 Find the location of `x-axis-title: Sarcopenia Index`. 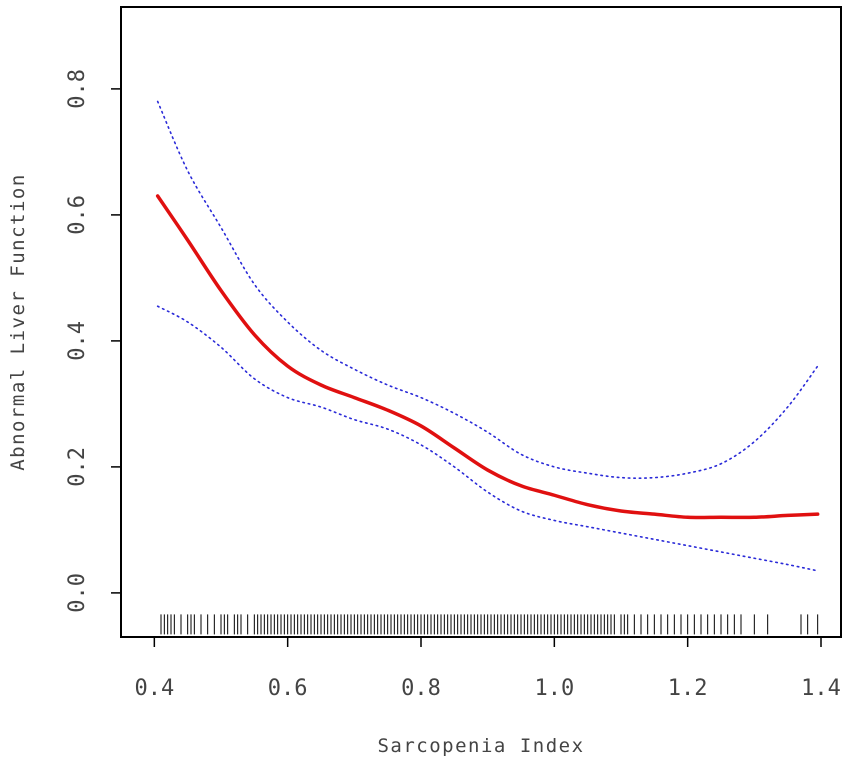

x-axis-title: Sarcopenia Index is located at coordinates (480, 746).